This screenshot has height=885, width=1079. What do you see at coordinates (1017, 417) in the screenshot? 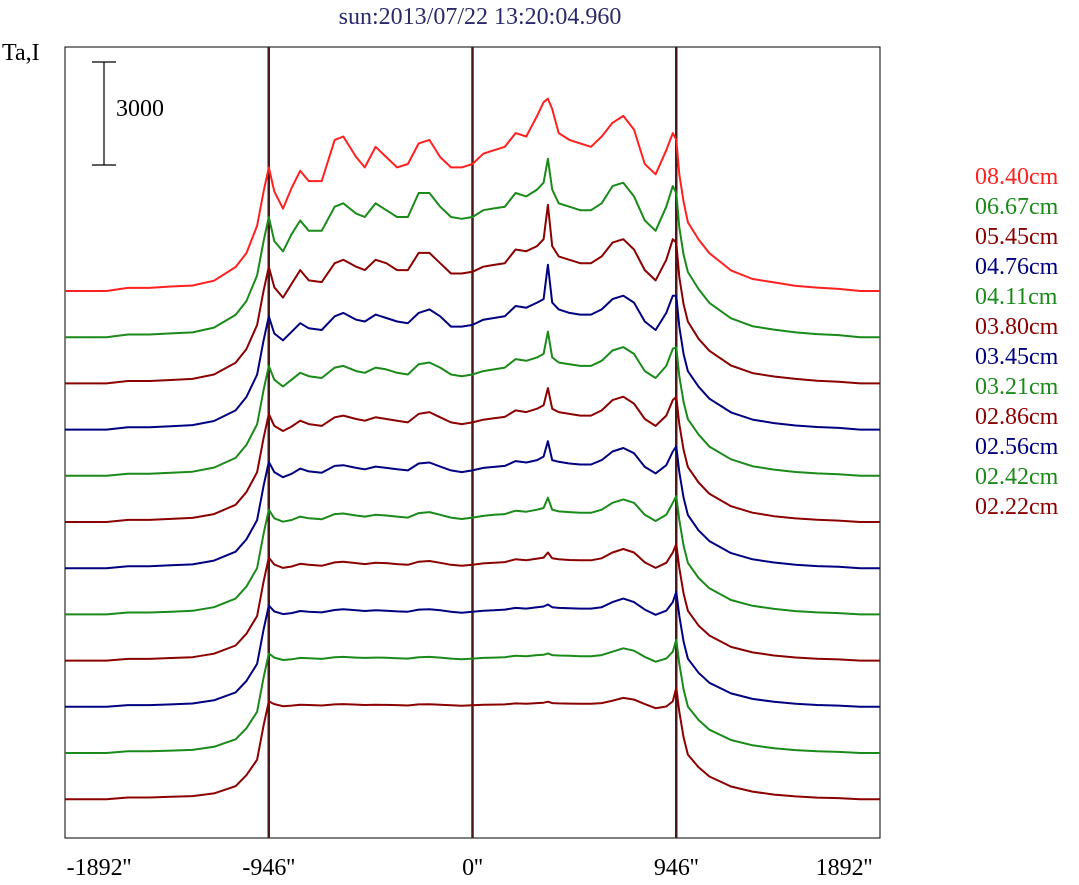
I see `legend-item-02.86cm: 02.86cm` at bounding box center [1017, 417].